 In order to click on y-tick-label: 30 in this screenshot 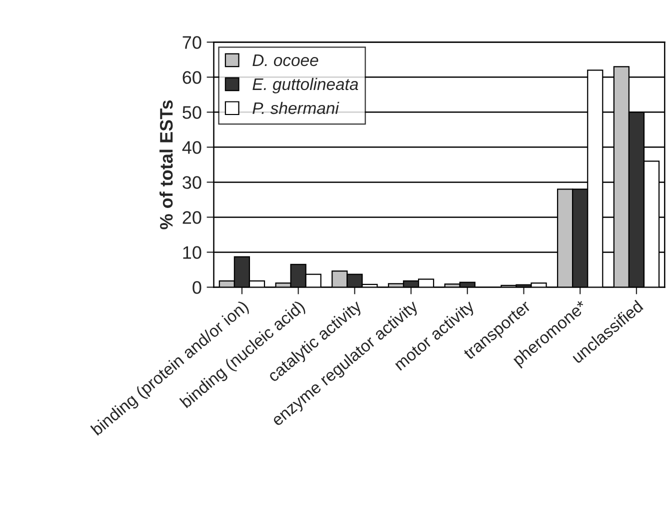, I will do `click(192, 182)`.